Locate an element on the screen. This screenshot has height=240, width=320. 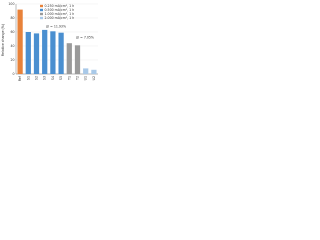
x-tick-label: S3 is located at coordinates (45, 78).